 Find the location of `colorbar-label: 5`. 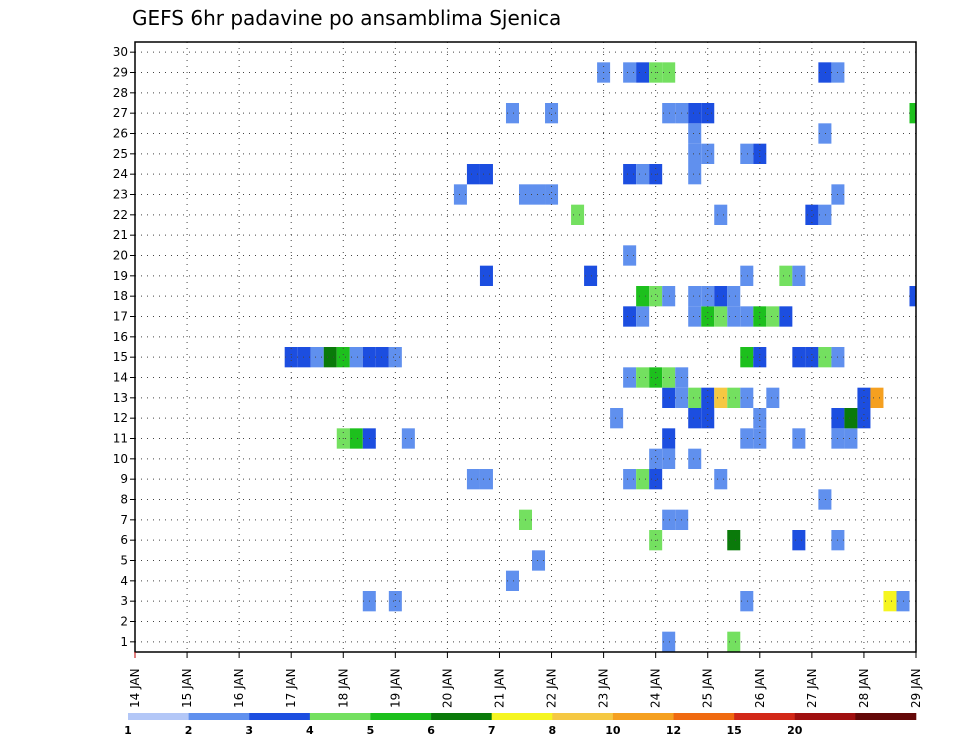

colorbar-label: 5 is located at coordinates (371, 730).